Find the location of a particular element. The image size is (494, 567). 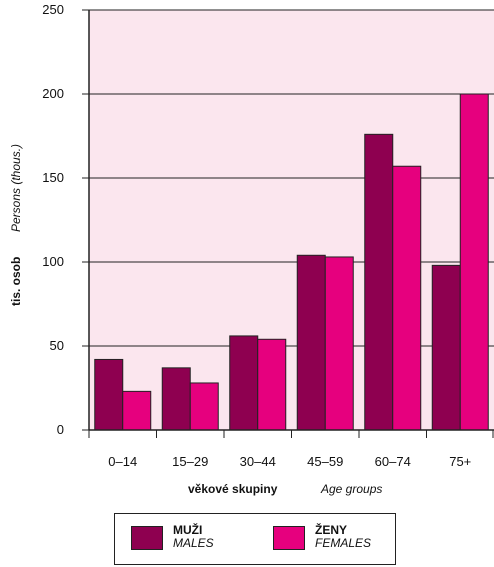

legend-label-females: ŽENY FEMALES is located at coordinates (343, 537).